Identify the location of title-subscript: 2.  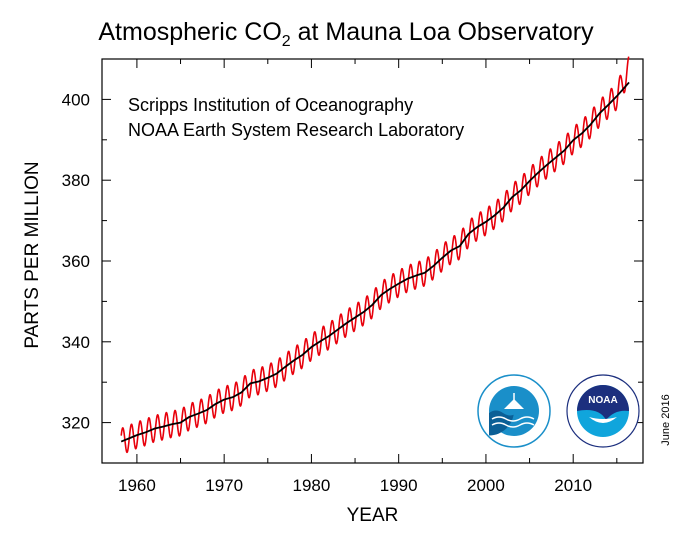
(286, 41).